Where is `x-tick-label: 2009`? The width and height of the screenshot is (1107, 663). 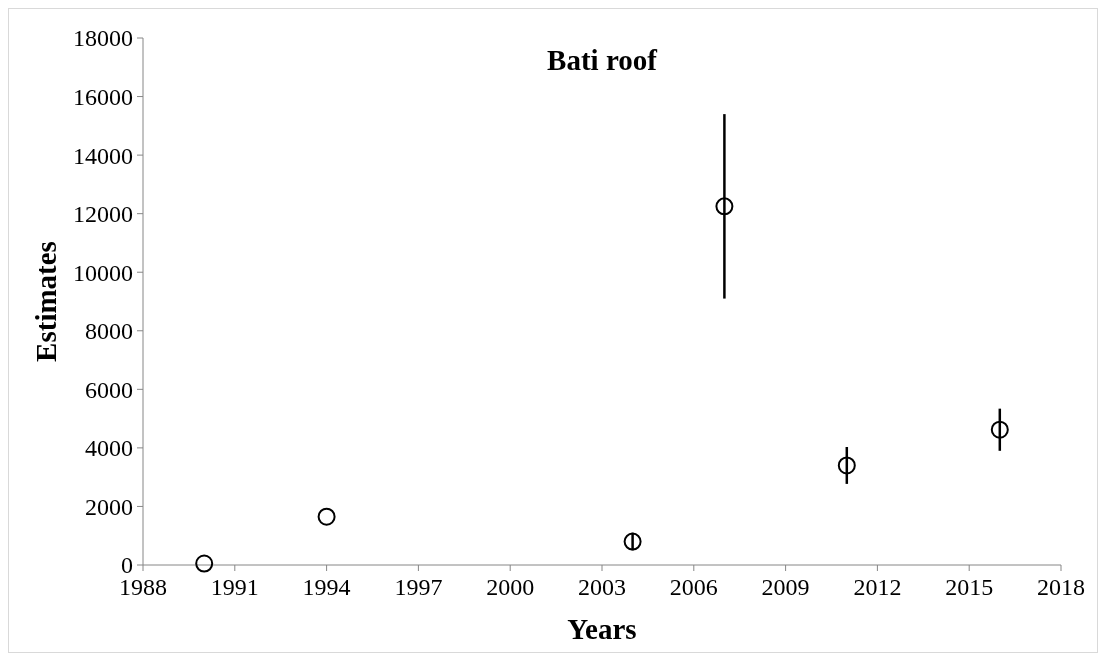
x-tick-label: 2009 is located at coordinates (785, 587).